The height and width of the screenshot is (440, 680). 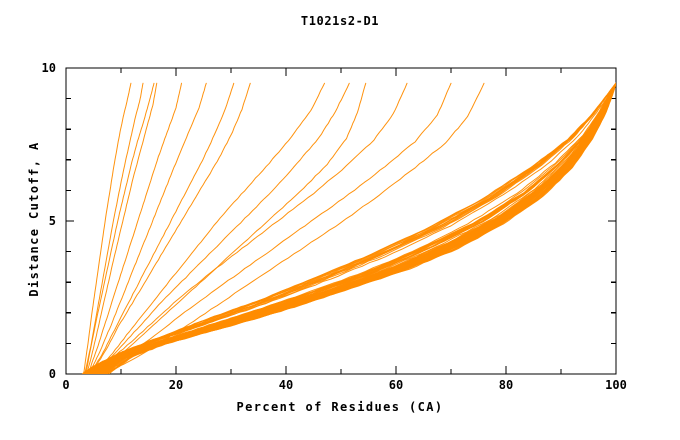 What do you see at coordinates (396, 385) in the screenshot?
I see `x-tick-label: 60` at bounding box center [396, 385].